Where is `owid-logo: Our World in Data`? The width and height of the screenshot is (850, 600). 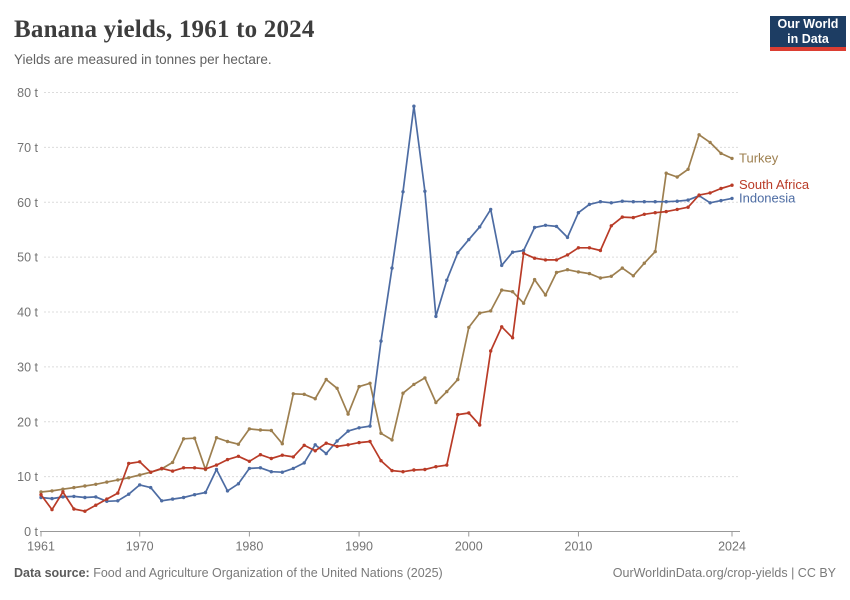 owid-logo: Our World in Data is located at coordinates (808, 33).